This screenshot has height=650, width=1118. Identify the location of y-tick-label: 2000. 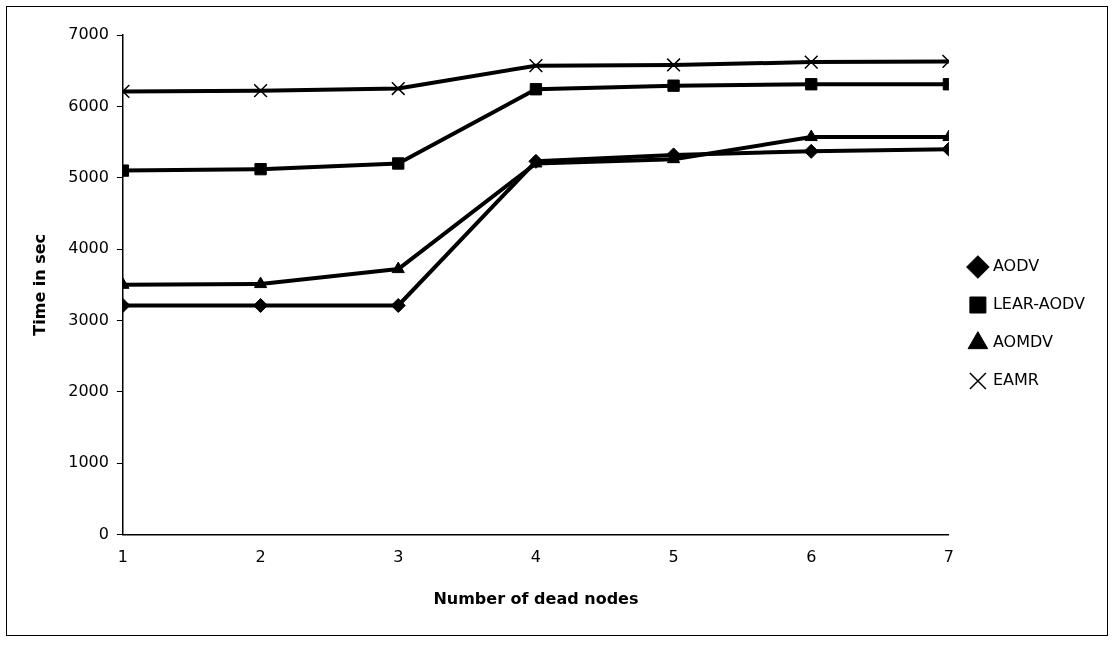
(88, 391).